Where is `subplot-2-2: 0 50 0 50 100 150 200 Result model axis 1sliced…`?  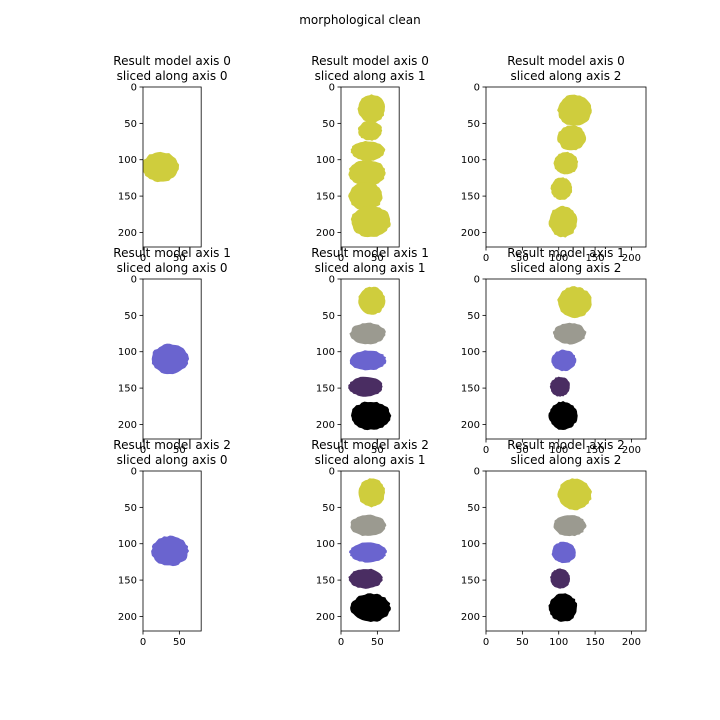
subplot-2-2: 0 50 0 50 100 150 200 Result model axis 1sliced… is located at coordinates (370, 351).